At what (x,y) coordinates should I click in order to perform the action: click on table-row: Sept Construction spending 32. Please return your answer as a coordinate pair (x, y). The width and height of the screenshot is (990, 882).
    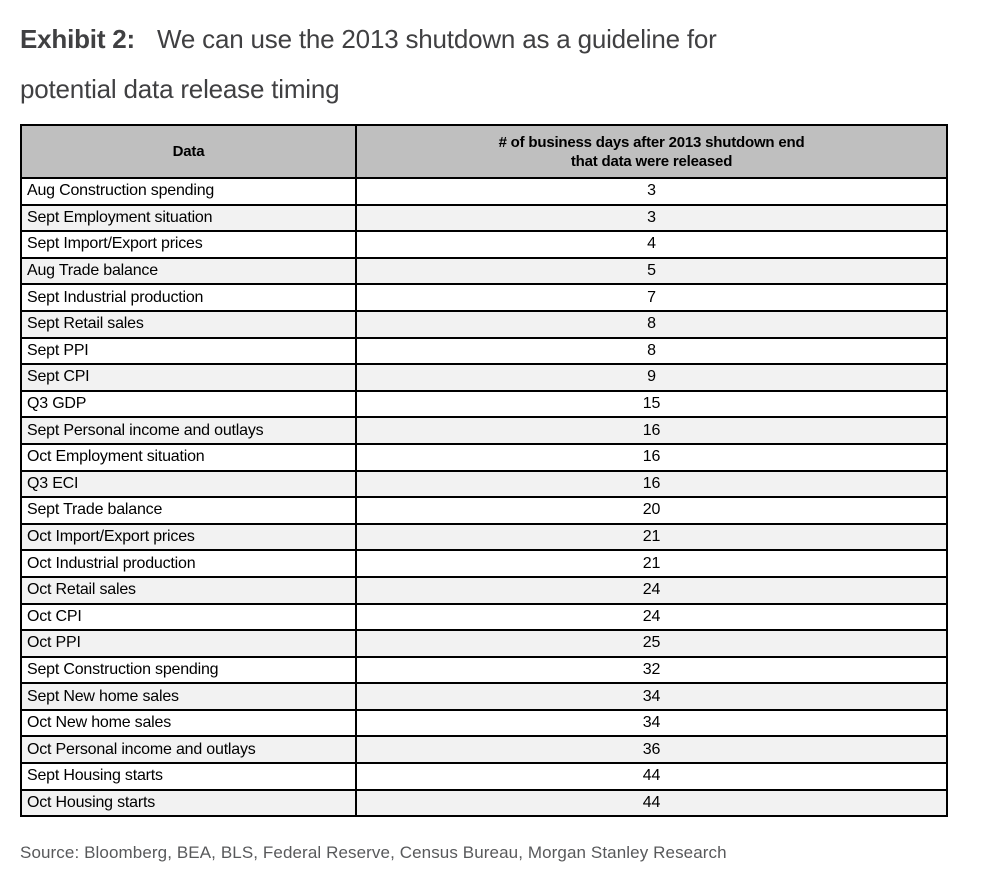
    Looking at the image, I should click on (484, 670).